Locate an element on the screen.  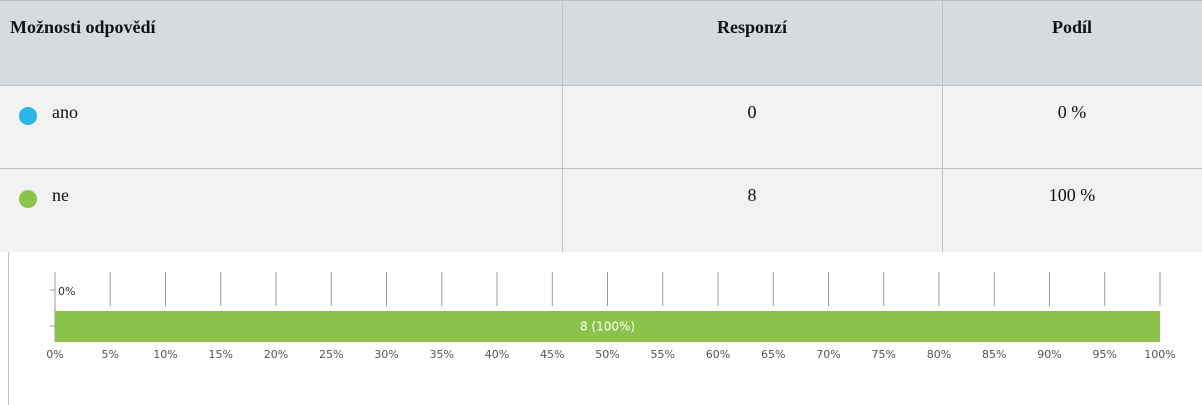
table-cell: 8 is located at coordinates (752, 210).